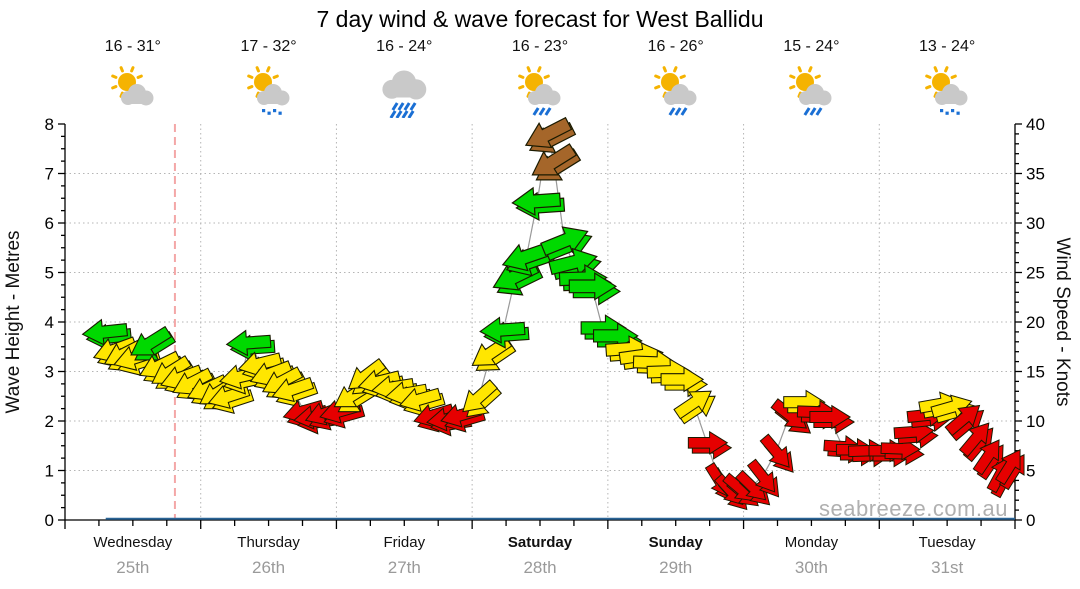  Describe the element at coordinates (947, 46) in the screenshot. I see `day-temp: 13 - 24°` at that location.